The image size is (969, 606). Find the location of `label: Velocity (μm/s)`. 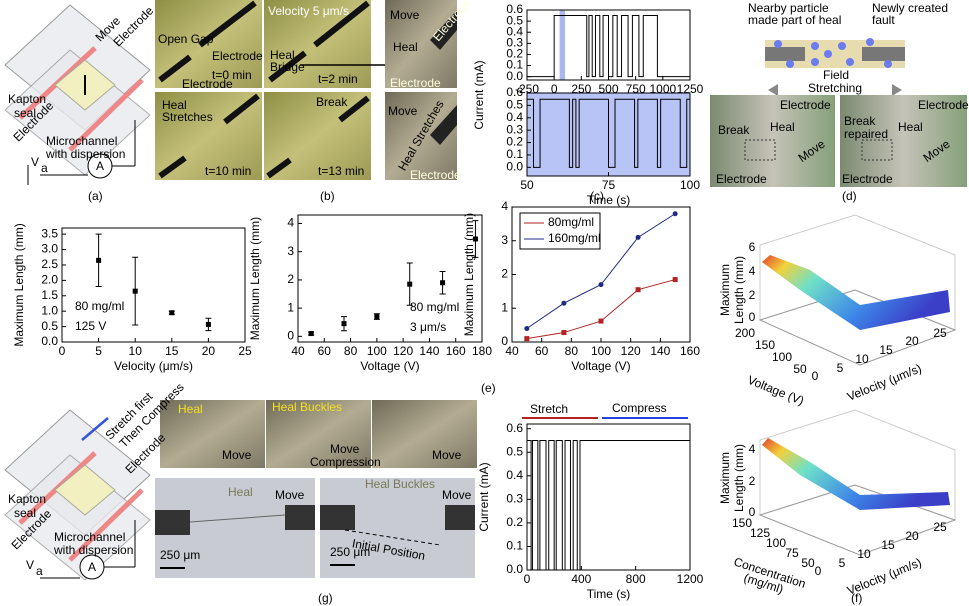

label: Velocity (μm/s) is located at coordinates (884, 576).